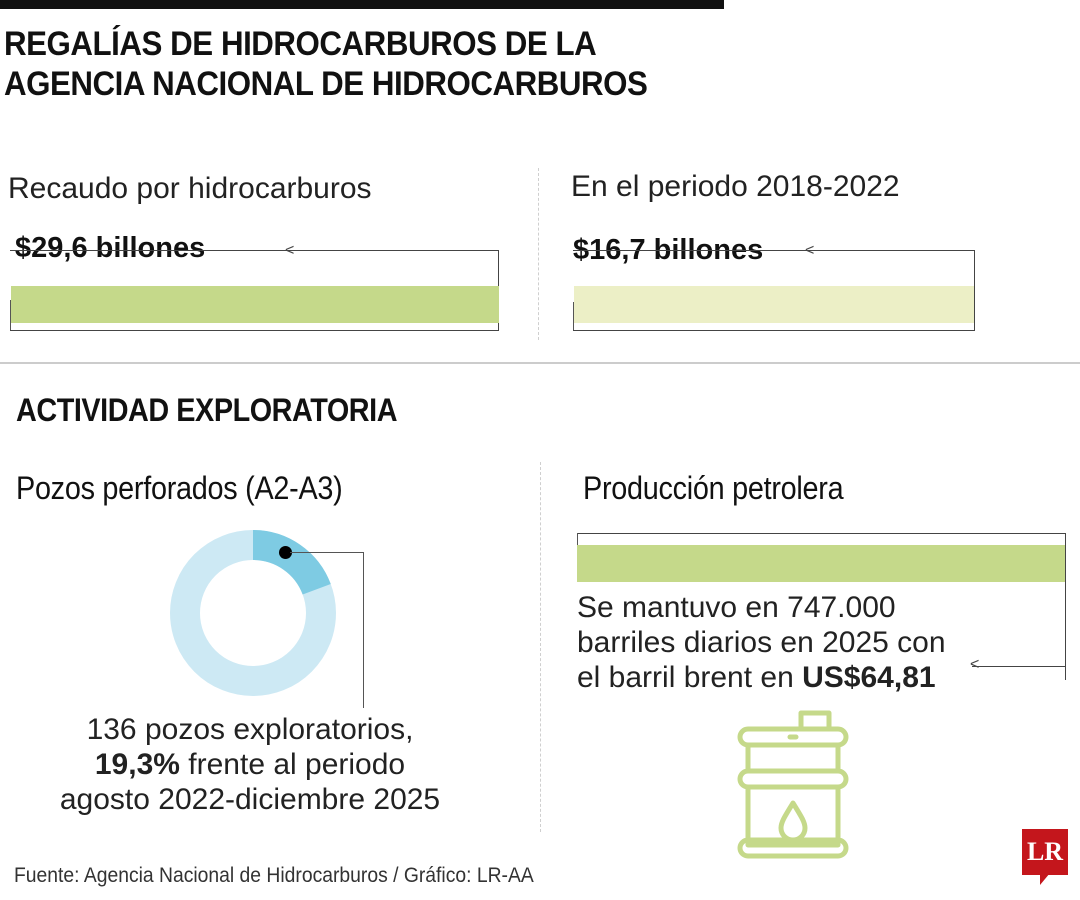 This screenshot has width=1080, height=900. What do you see at coordinates (821, 563) in the screenshot?
I see `produccion-bar` at bounding box center [821, 563].